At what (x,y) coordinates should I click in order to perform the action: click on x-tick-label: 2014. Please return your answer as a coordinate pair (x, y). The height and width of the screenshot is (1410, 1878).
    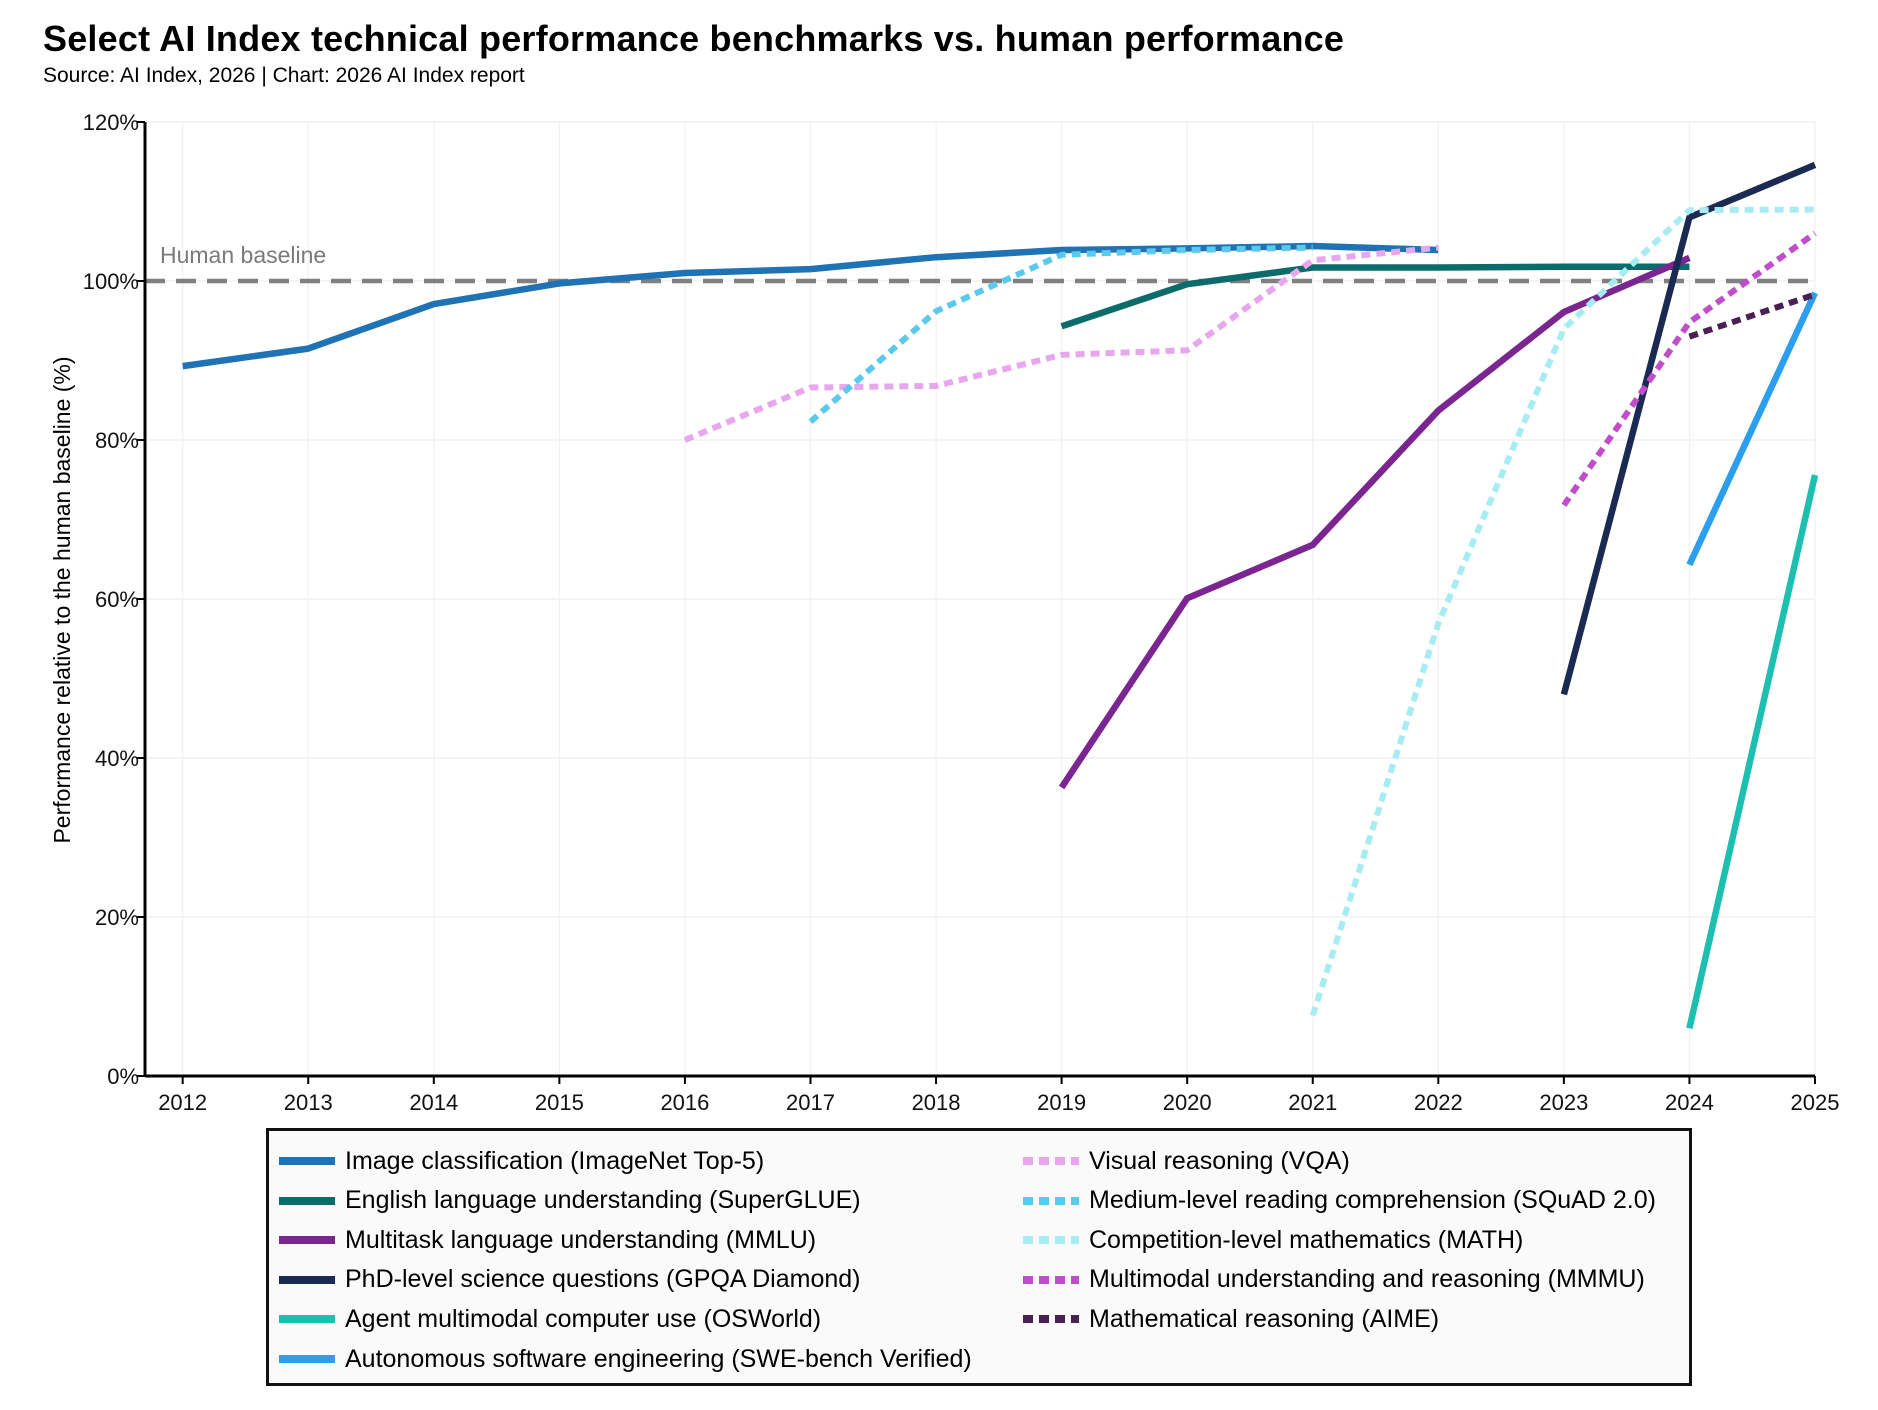
    Looking at the image, I should click on (433, 1102).